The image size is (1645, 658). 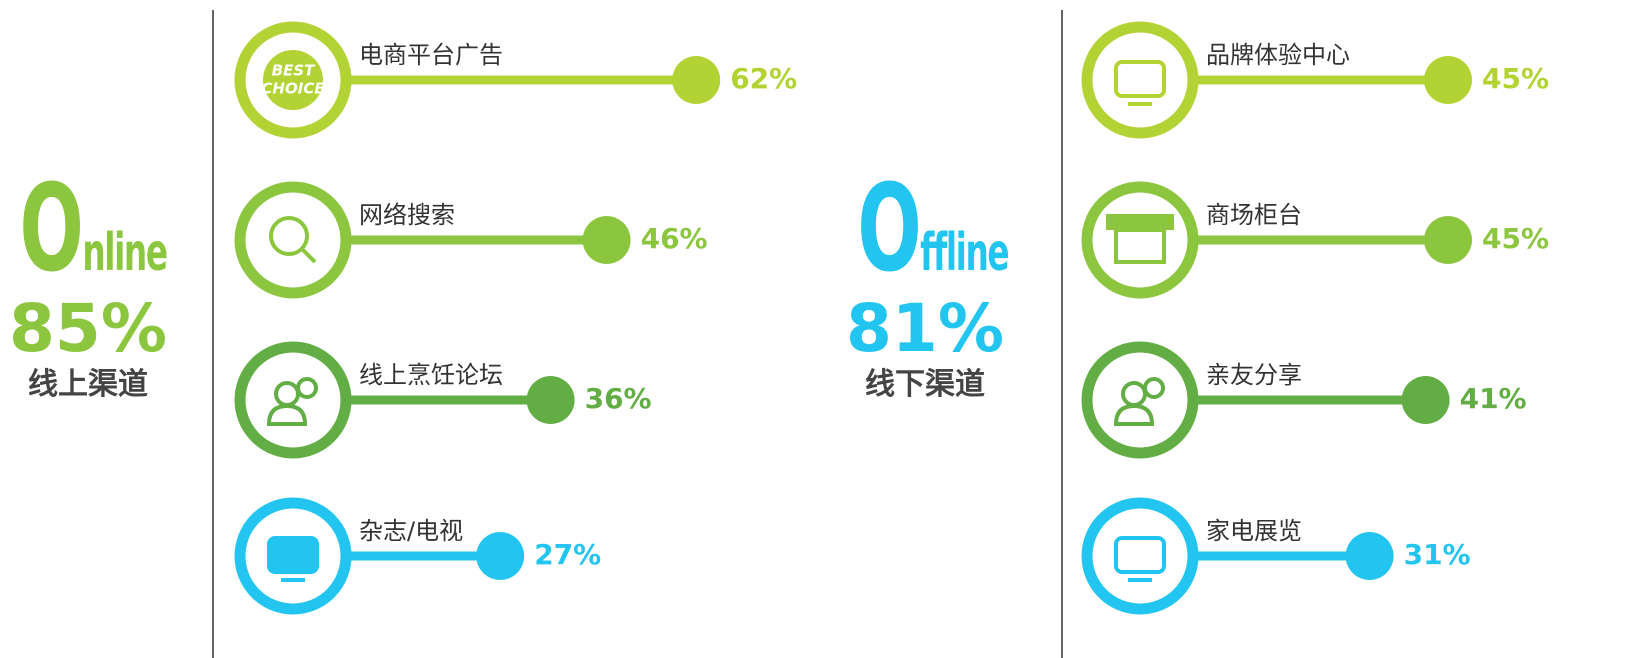 I want to click on value-label: 36%, so click(x=618, y=398).